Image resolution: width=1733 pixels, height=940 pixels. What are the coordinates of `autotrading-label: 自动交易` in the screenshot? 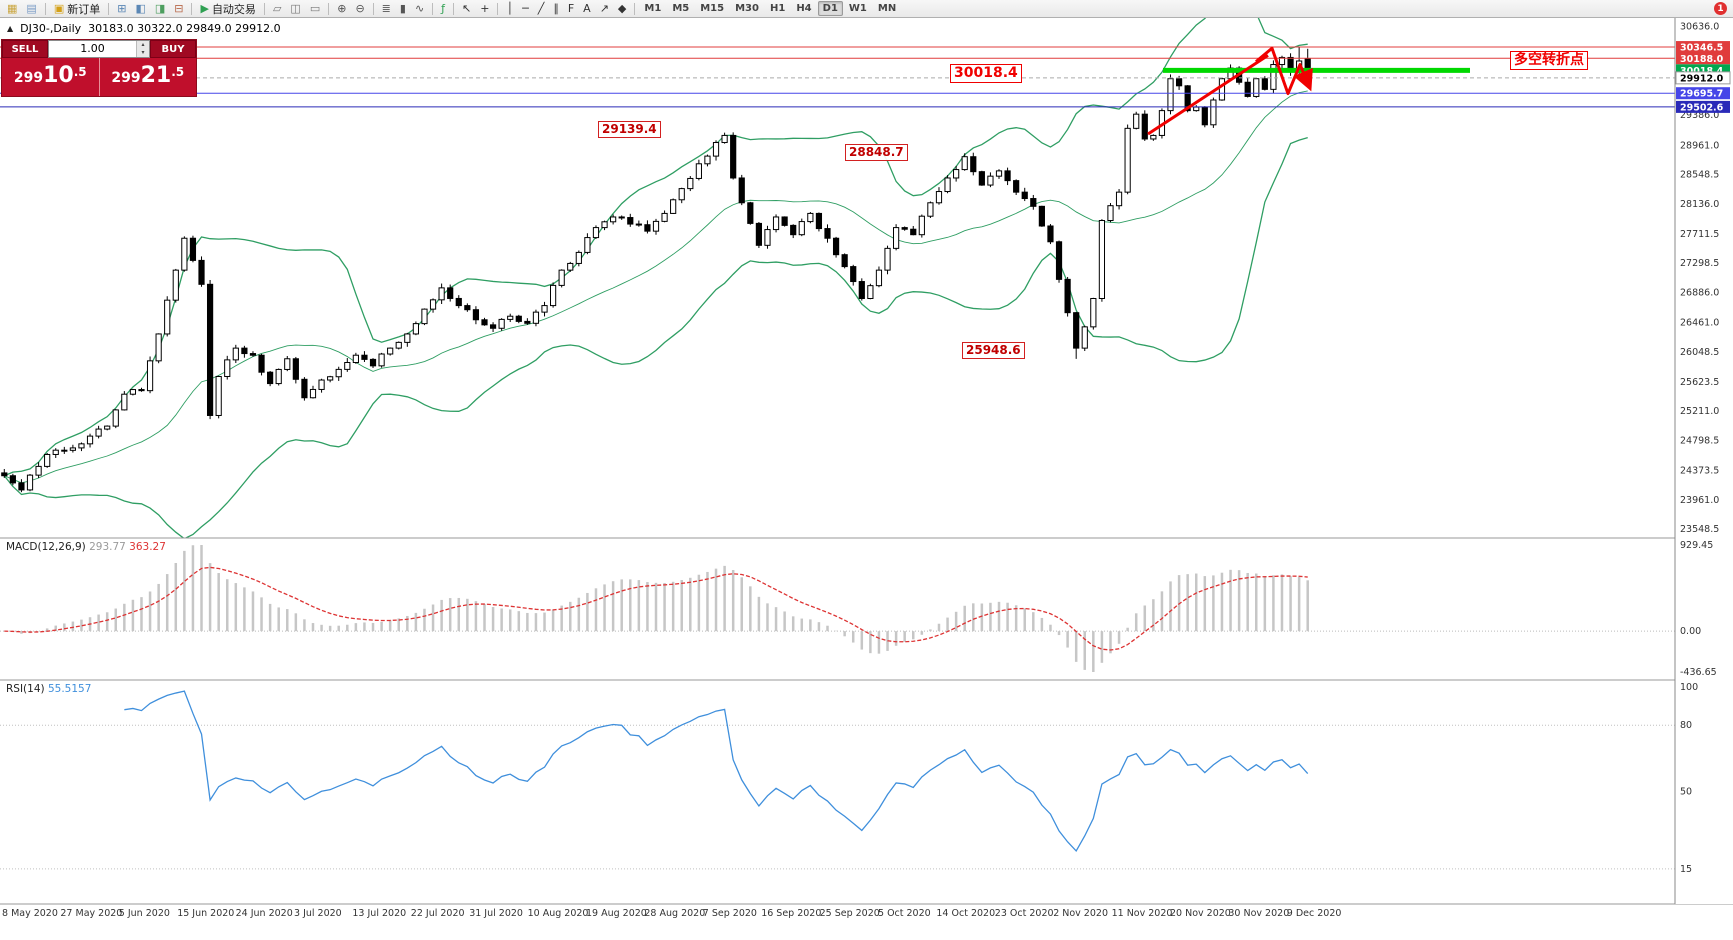 It's located at (233, 9).